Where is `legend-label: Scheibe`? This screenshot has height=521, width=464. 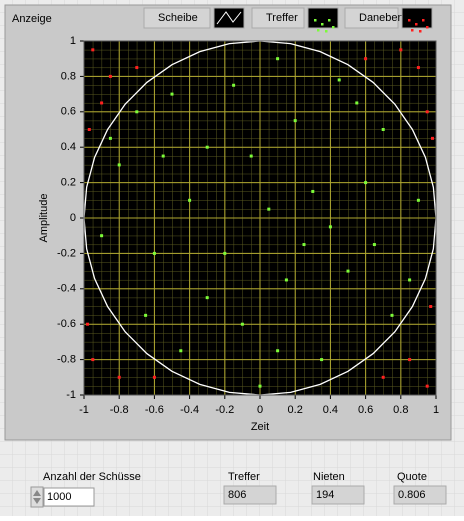 legend-label: Scheibe is located at coordinates (178, 18).